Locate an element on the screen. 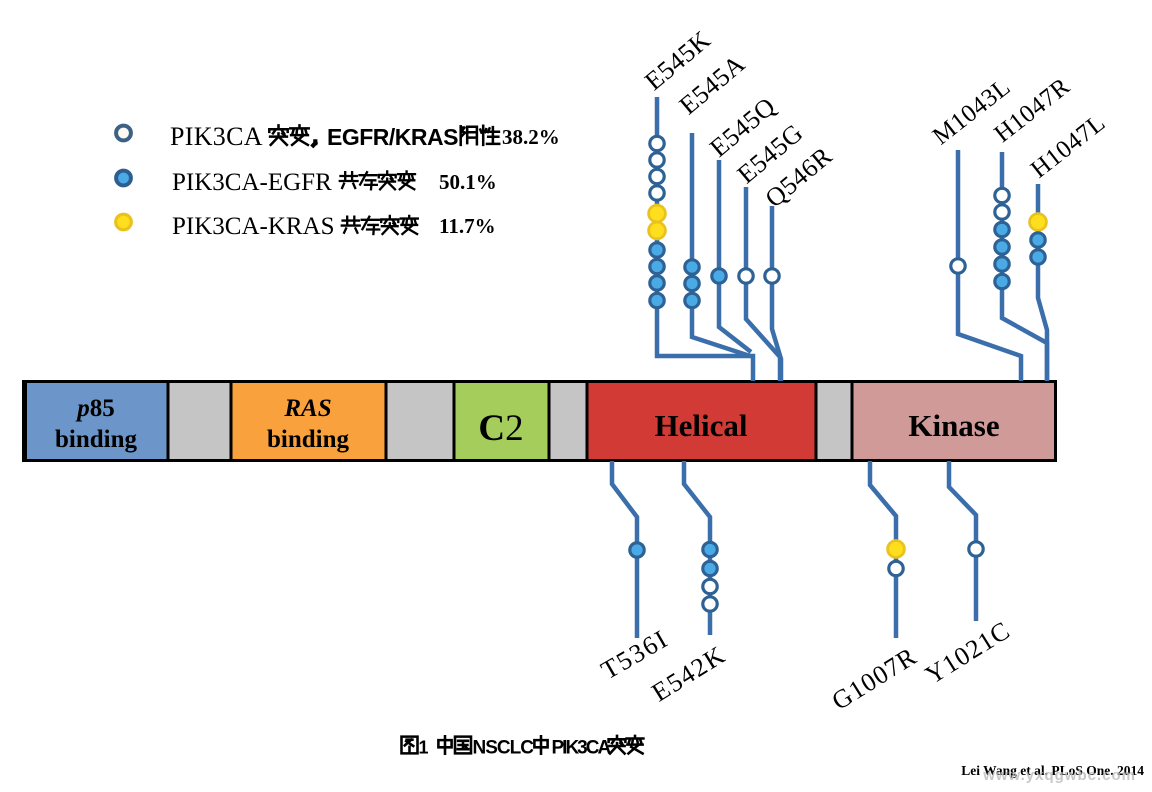  svg-text: C2 is located at coordinates (500, 428).